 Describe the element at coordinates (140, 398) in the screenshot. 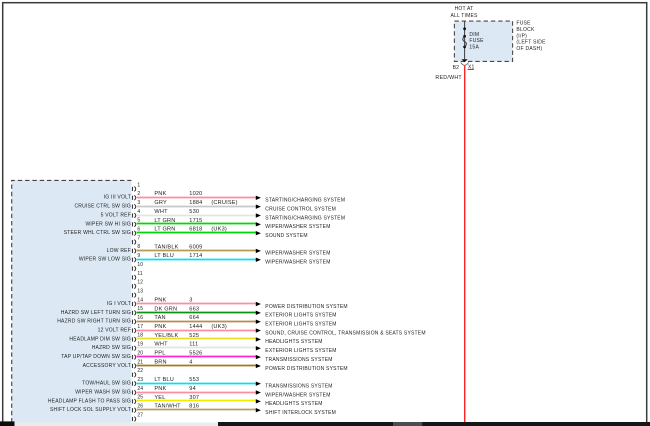

I see `svg-text: 25` at that location.